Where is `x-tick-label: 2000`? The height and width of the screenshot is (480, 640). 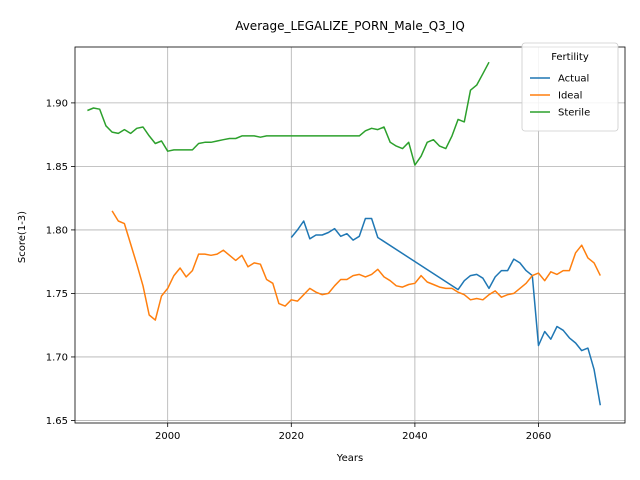 x-tick-label: 2000 is located at coordinates (167, 436).